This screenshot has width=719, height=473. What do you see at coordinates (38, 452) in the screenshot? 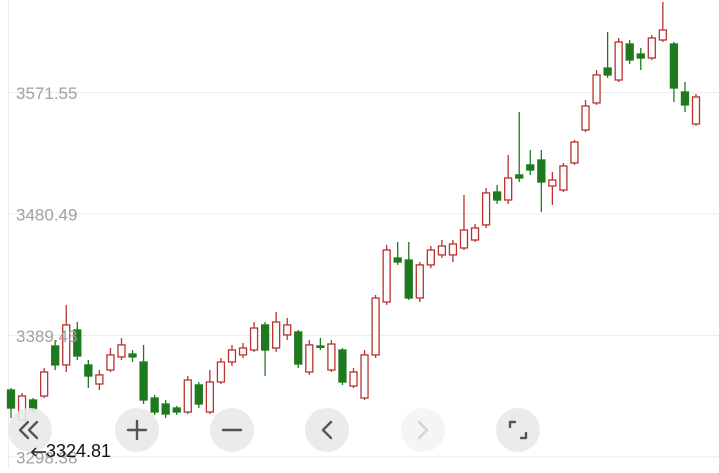
I see `low-marker-arrow` at bounding box center [38, 452].